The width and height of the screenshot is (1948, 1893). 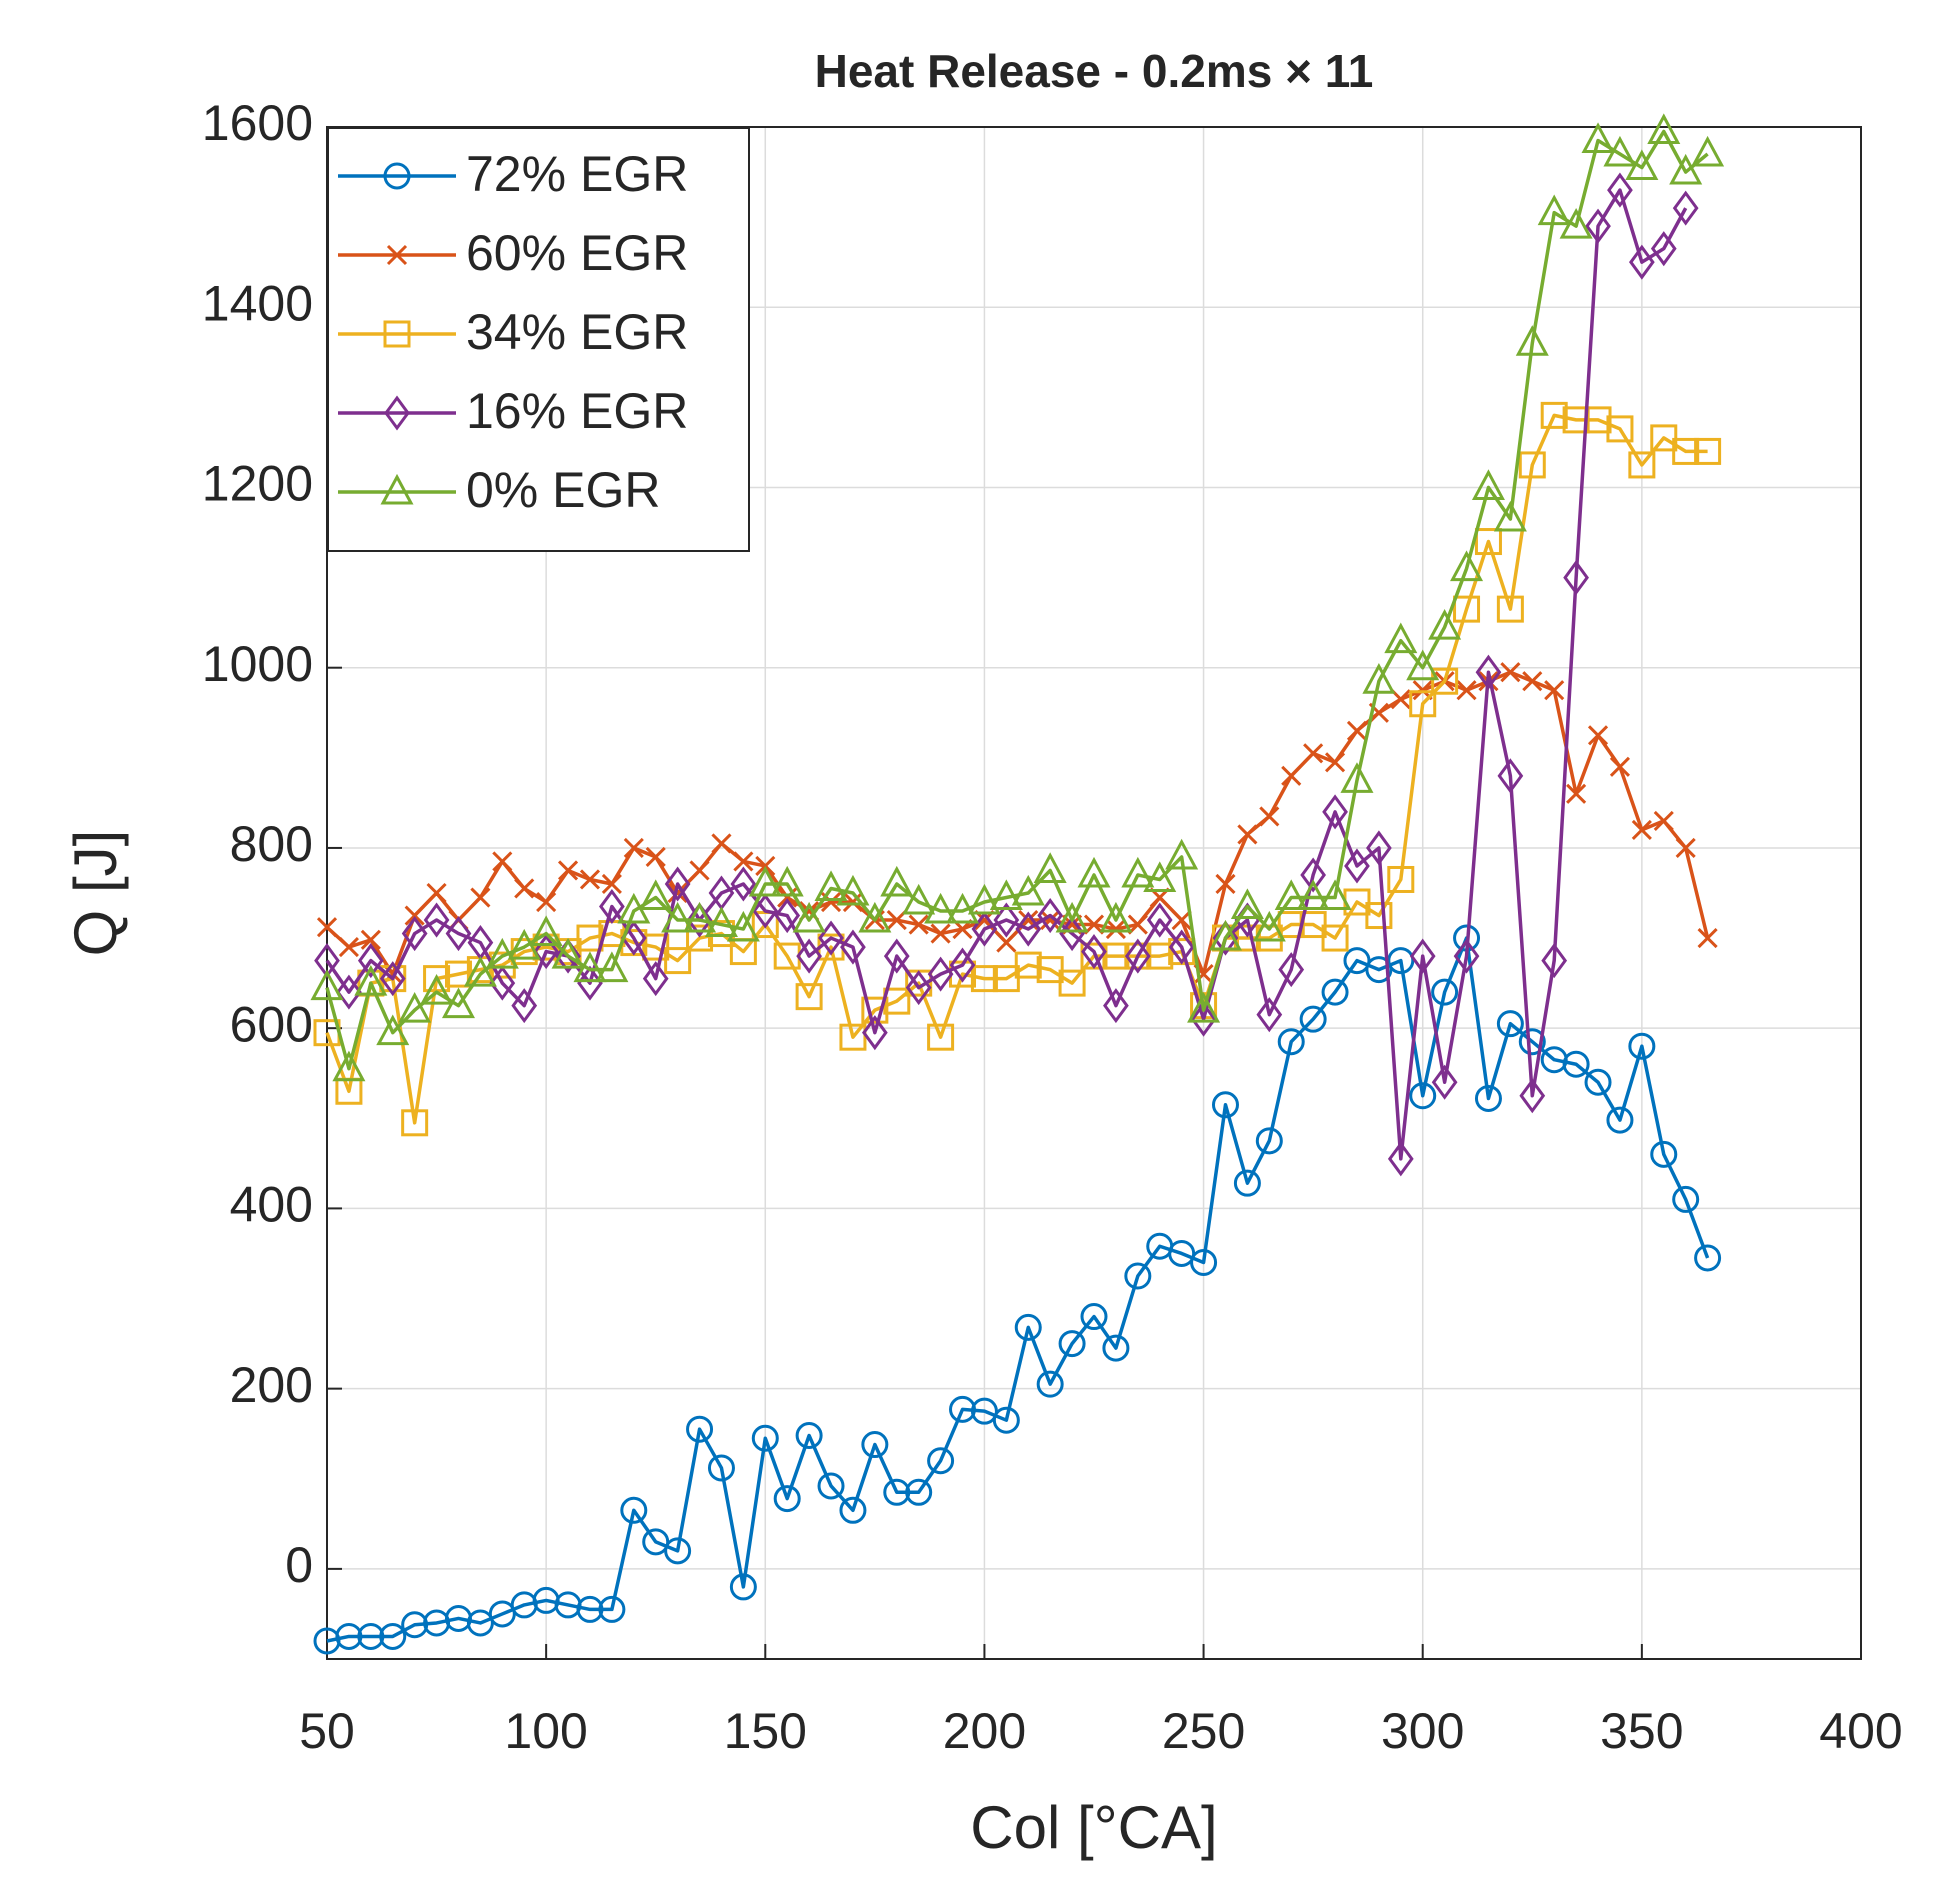 I want to click on legend-label: 0% EGR, so click(x=563, y=490).